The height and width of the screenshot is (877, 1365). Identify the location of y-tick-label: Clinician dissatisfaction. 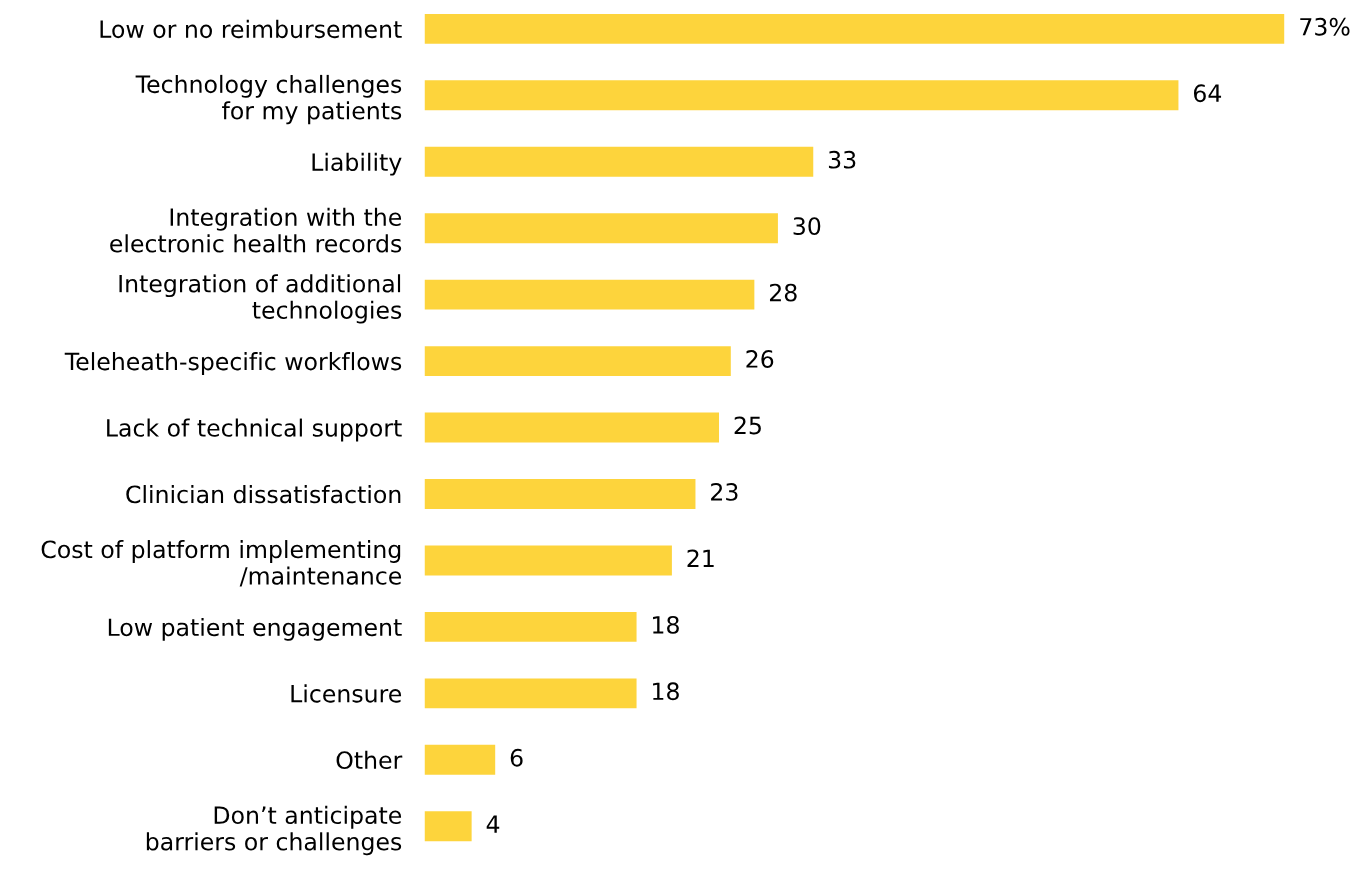
(263, 494).